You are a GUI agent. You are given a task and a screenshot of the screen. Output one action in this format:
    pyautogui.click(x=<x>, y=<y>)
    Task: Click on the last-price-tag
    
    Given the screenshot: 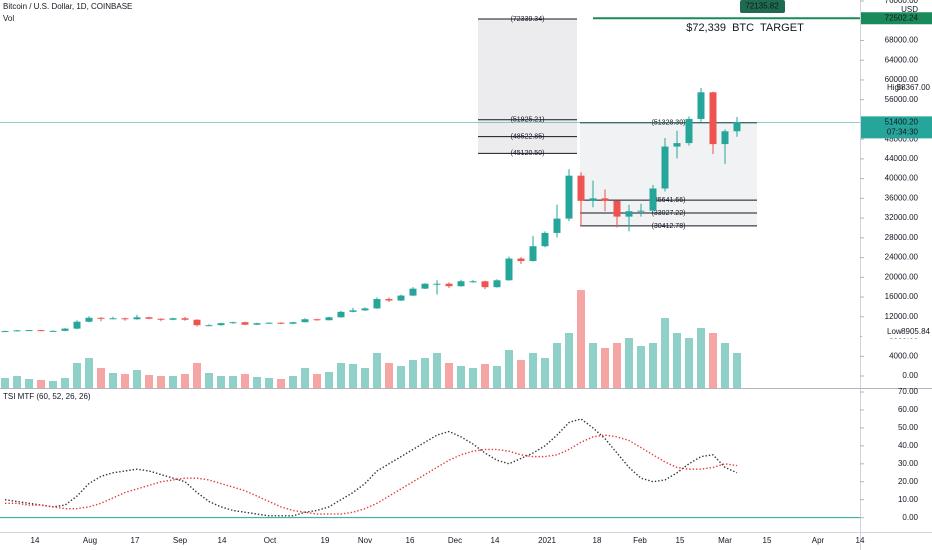 What is the action you would take?
    pyautogui.click(x=896, y=127)
    